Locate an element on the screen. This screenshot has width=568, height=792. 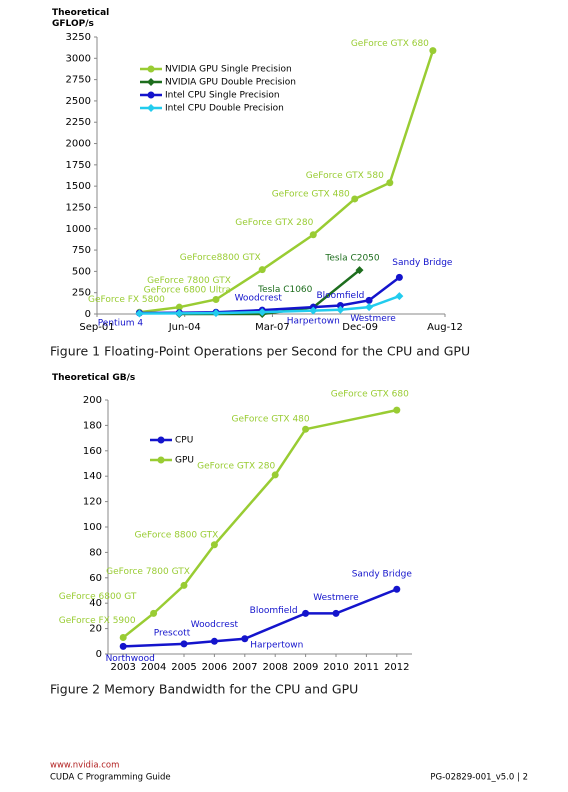
y-tick-label: 100 is located at coordinates (92, 527).